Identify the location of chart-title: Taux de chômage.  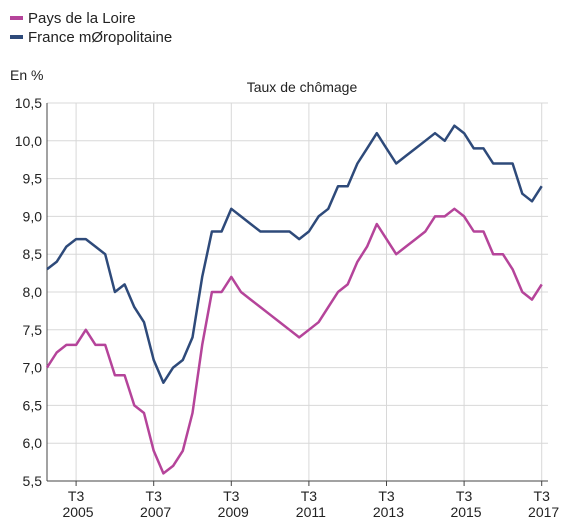
(302, 87).